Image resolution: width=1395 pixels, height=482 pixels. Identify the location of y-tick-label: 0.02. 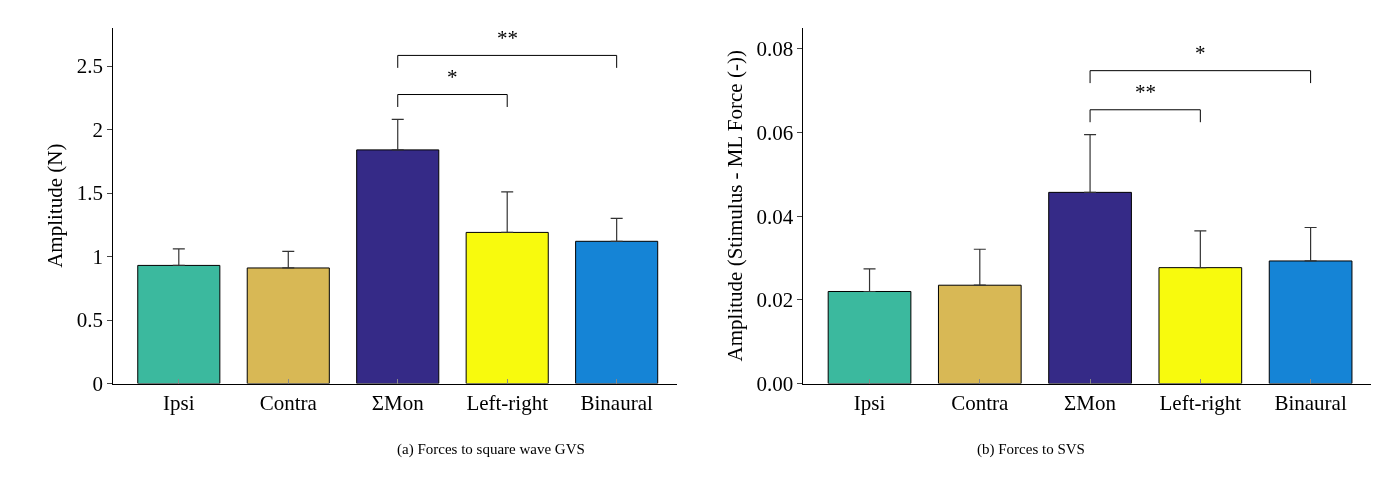
(775, 300).